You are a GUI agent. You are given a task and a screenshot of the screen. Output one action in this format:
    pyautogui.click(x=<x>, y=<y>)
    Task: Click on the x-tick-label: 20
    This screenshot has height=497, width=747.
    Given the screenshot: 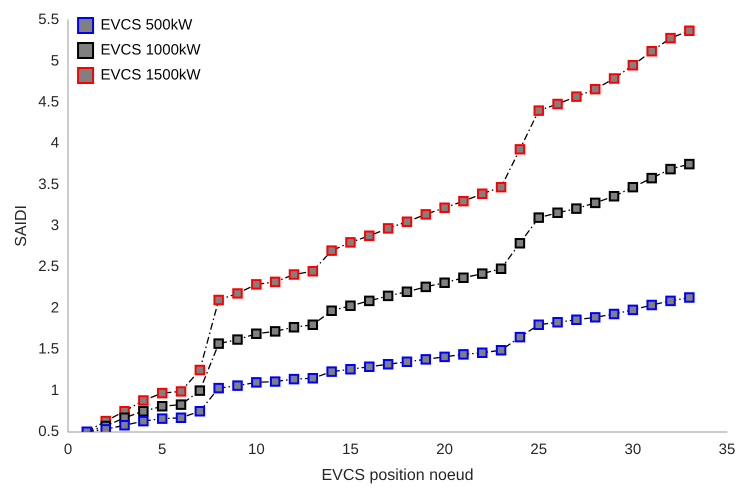 What is the action you would take?
    pyautogui.click(x=444, y=449)
    